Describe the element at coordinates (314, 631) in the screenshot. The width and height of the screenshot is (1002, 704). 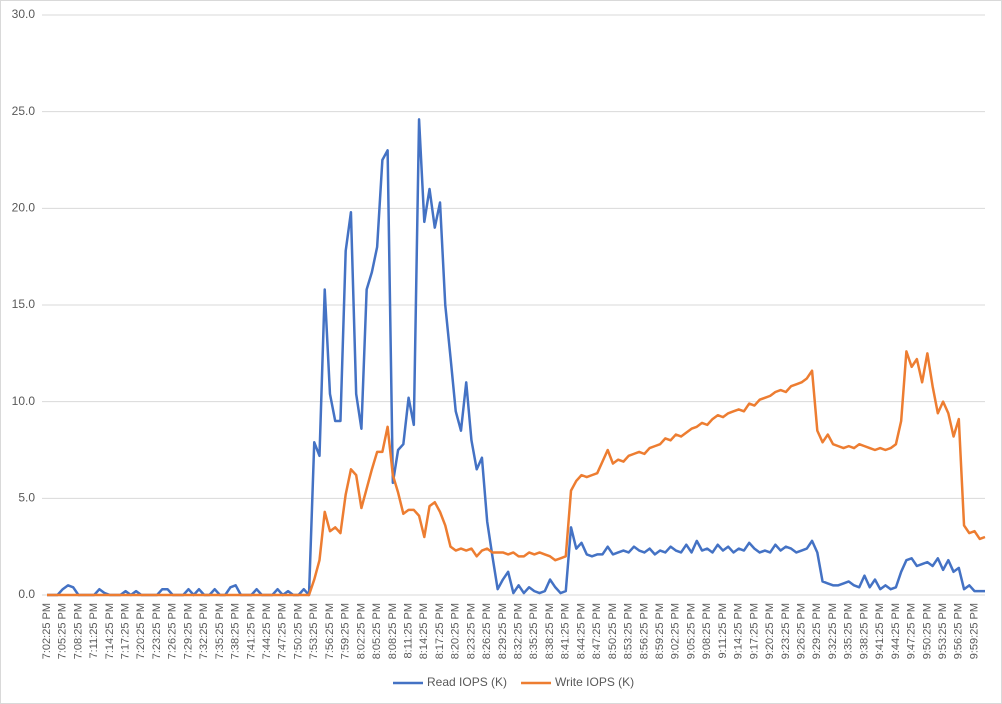
I see `x-tick-label: 7:53:25 PM` at that location.